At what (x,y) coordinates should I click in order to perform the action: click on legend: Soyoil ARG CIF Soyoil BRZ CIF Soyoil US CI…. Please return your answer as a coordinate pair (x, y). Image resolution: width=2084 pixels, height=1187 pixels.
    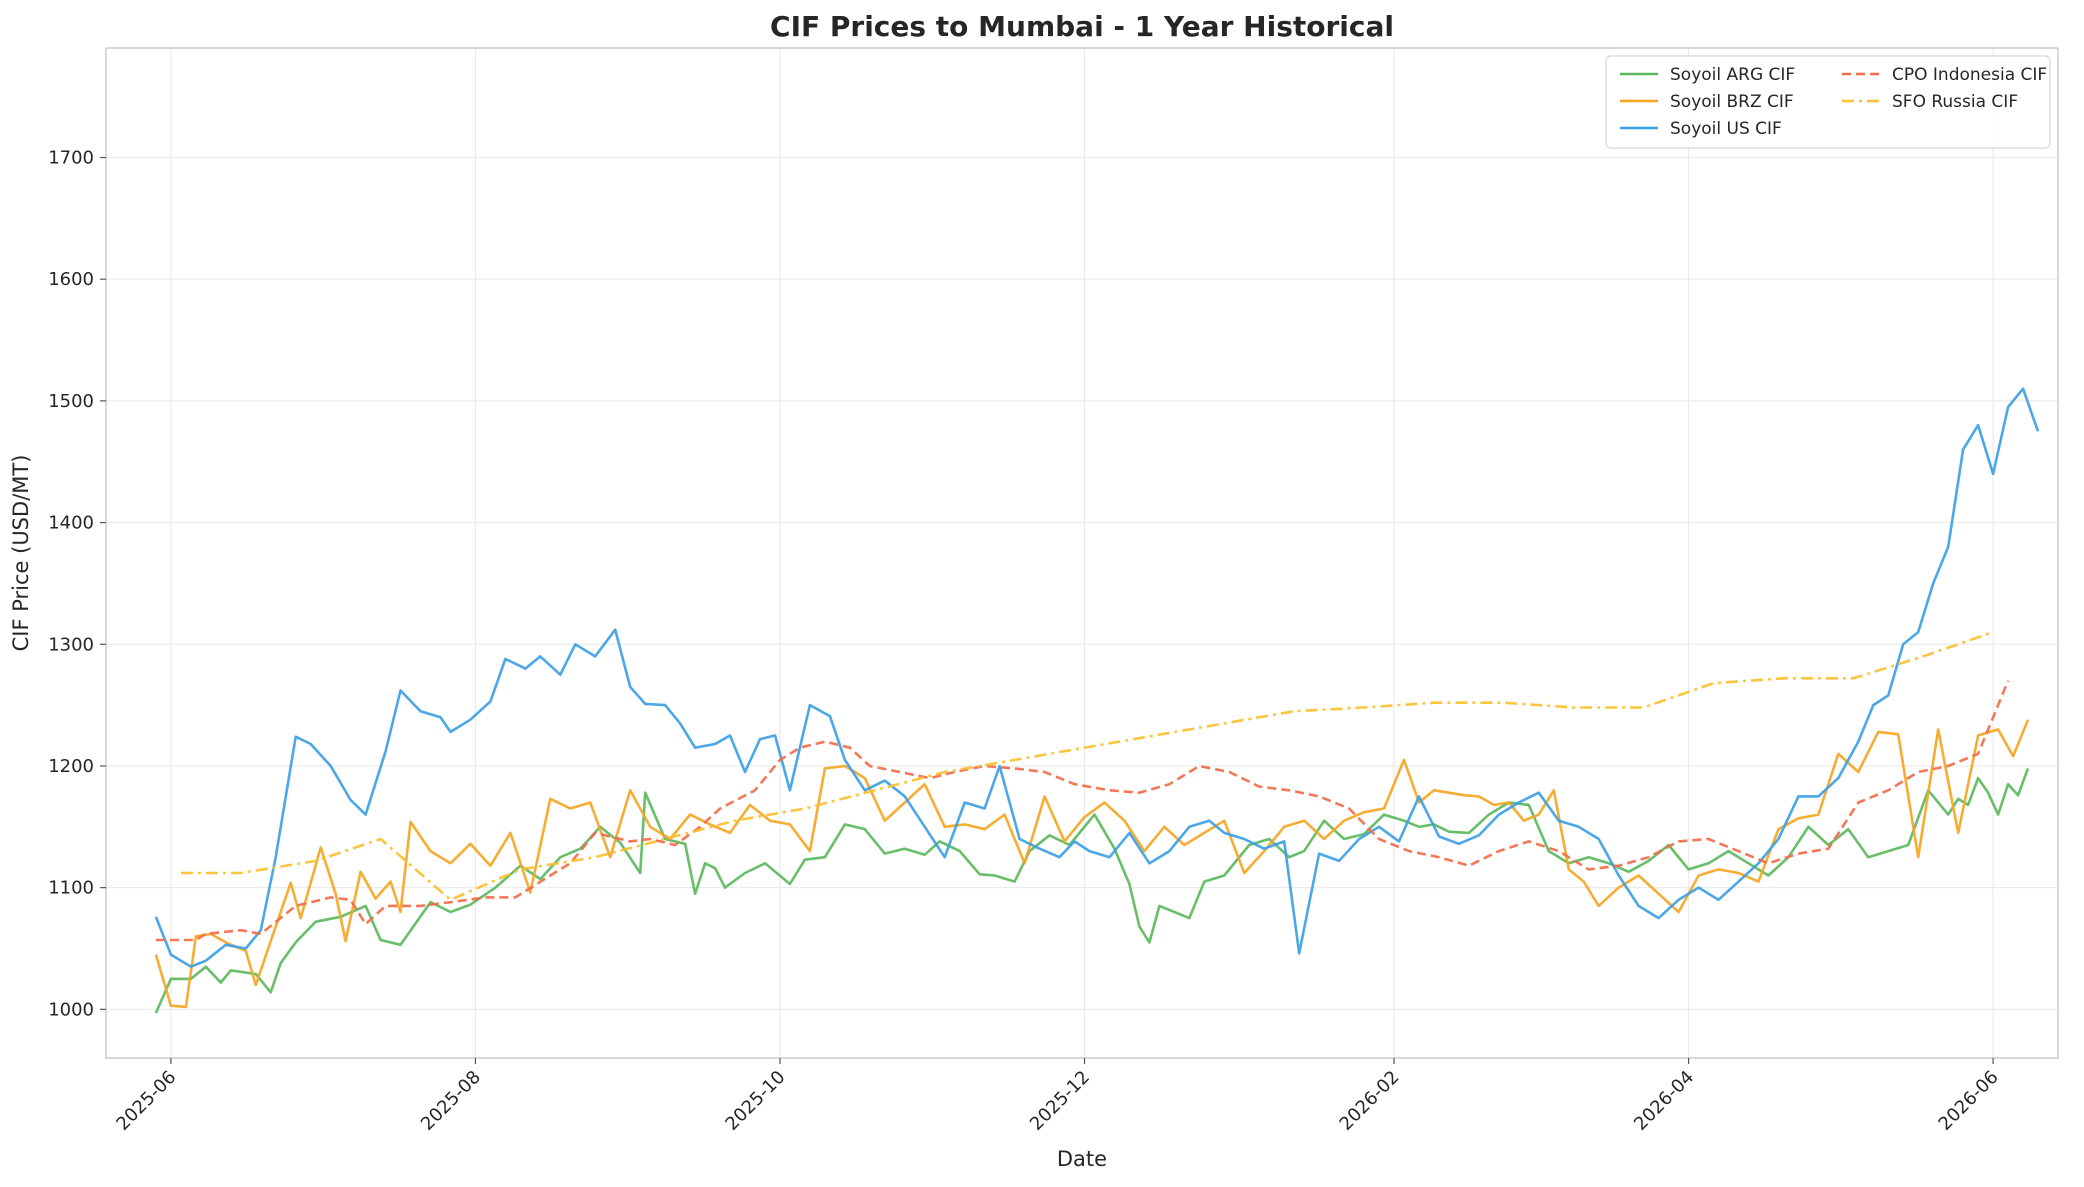
    Looking at the image, I should click on (1828, 102).